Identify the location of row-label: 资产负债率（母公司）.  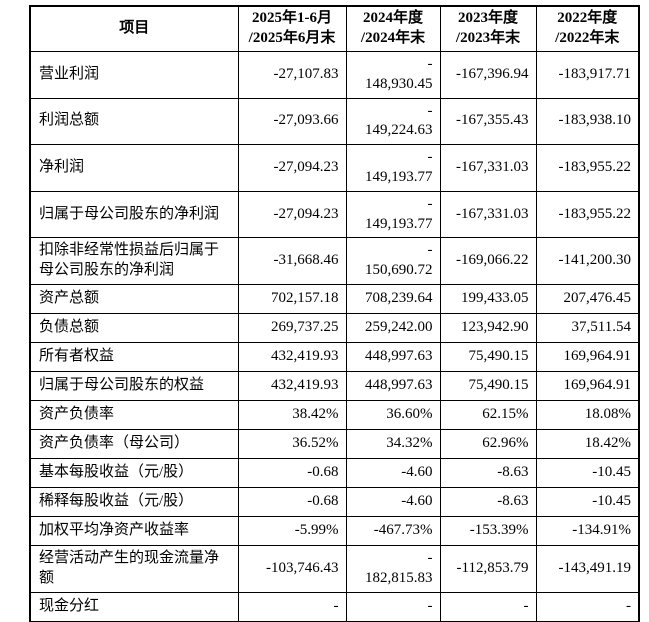
(134, 443).